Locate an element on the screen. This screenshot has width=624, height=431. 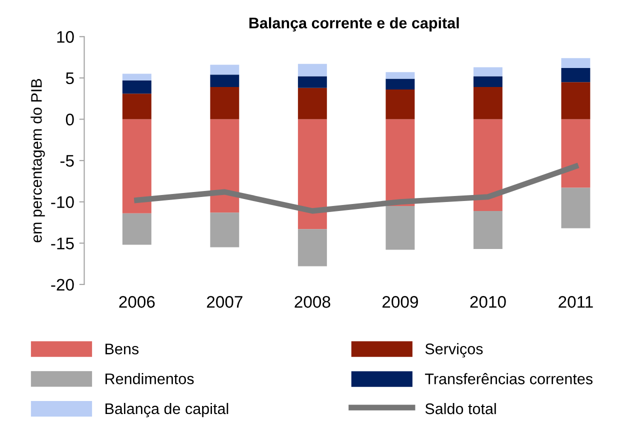
chart-title: Balança corrente e de capital is located at coordinates (354, 24).